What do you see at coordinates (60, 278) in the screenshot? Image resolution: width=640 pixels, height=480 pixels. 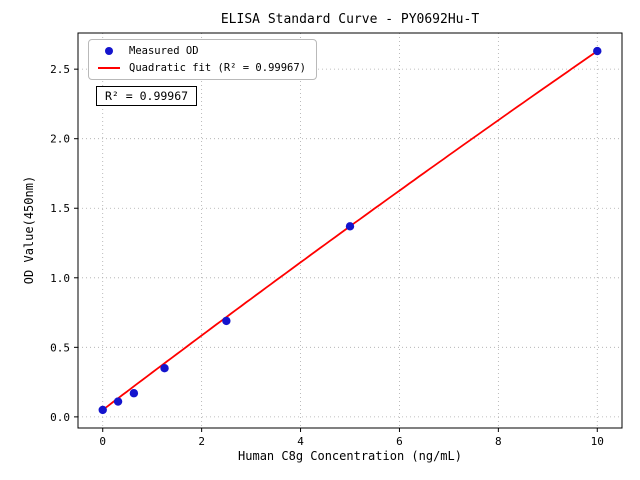 I see `y-tick-label: 1.0` at bounding box center [60, 278].